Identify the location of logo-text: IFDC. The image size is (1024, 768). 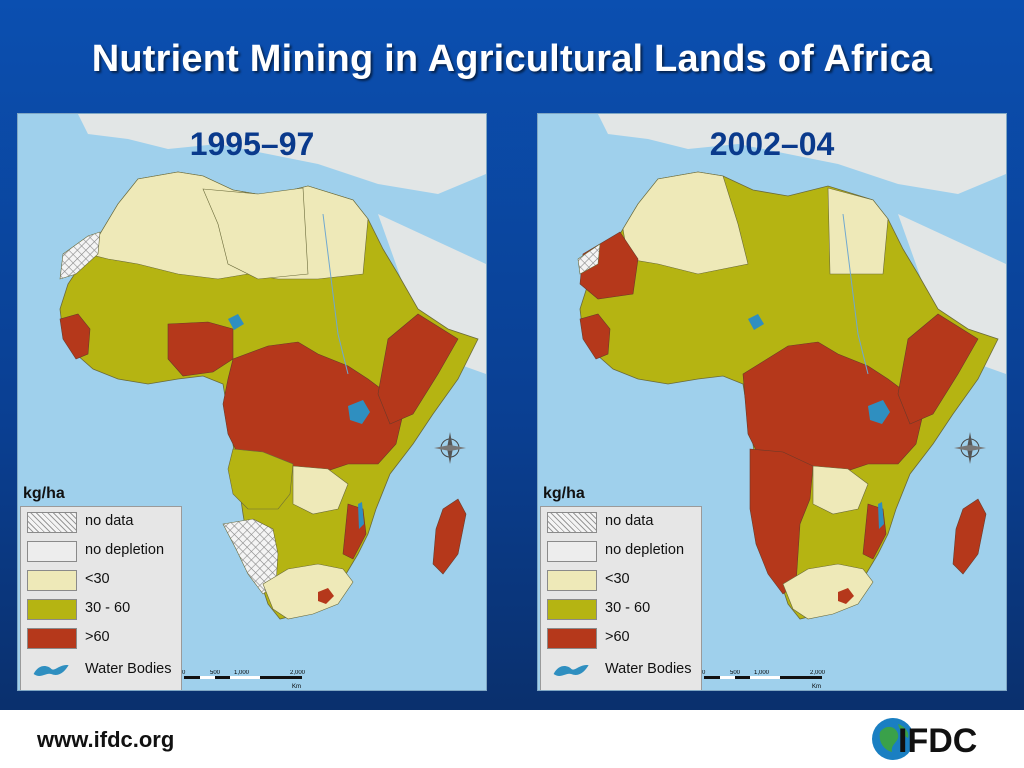
(937, 741).